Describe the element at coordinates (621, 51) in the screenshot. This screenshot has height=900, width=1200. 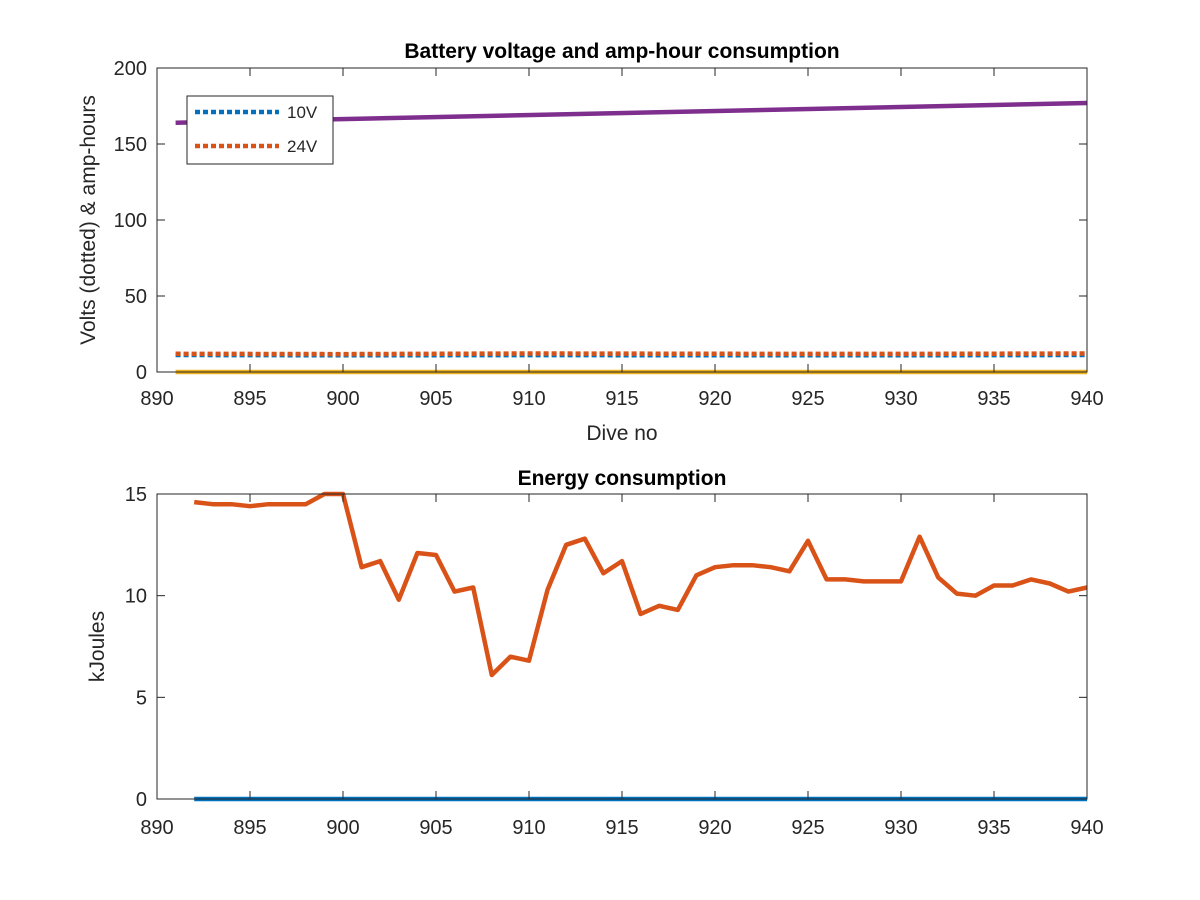
I see `chart-title: Battery voltage and amp-hour consumption` at that location.